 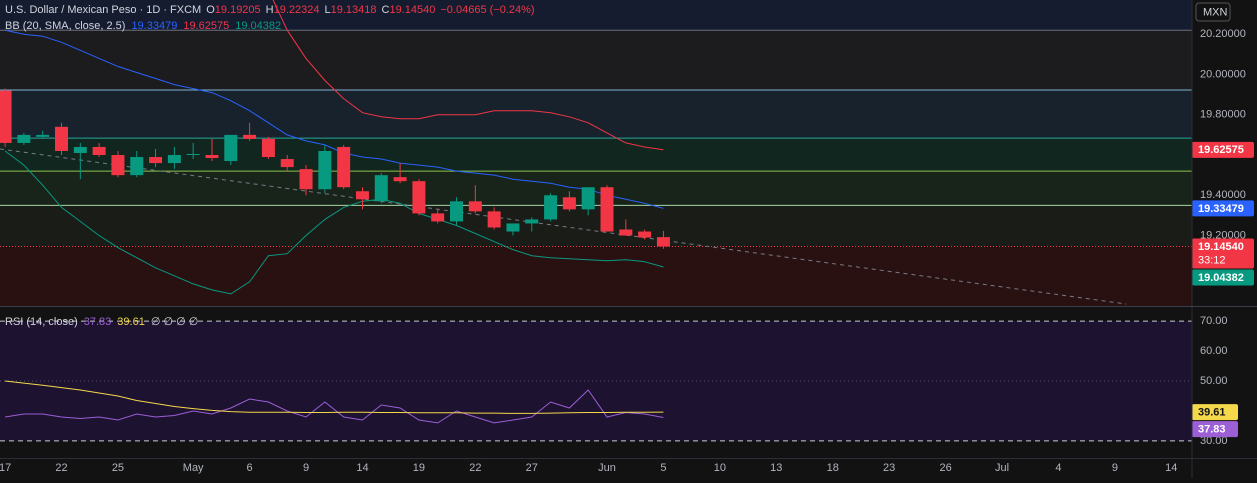 What do you see at coordinates (1214, 351) in the screenshot?
I see `y-tick-label: 60.00` at bounding box center [1214, 351].